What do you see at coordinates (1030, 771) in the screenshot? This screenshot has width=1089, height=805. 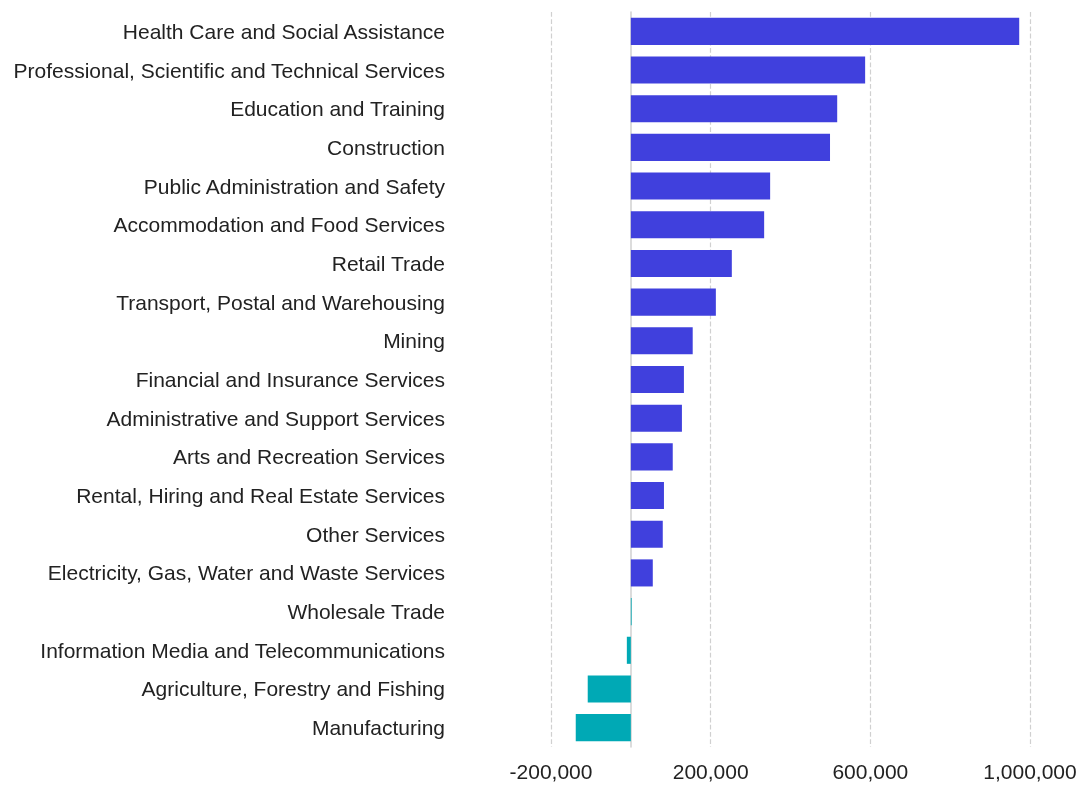 I see `x-tick-label: 1,000,000` at bounding box center [1030, 771].